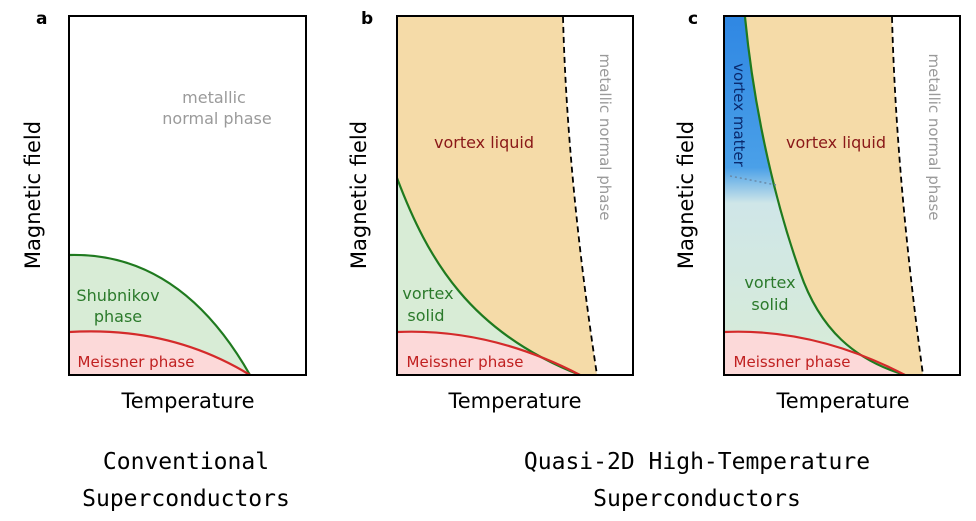  Describe the element at coordinates (605, 136) in the screenshot. I see `panel-b-normal-label: metallic normal phase` at that location.